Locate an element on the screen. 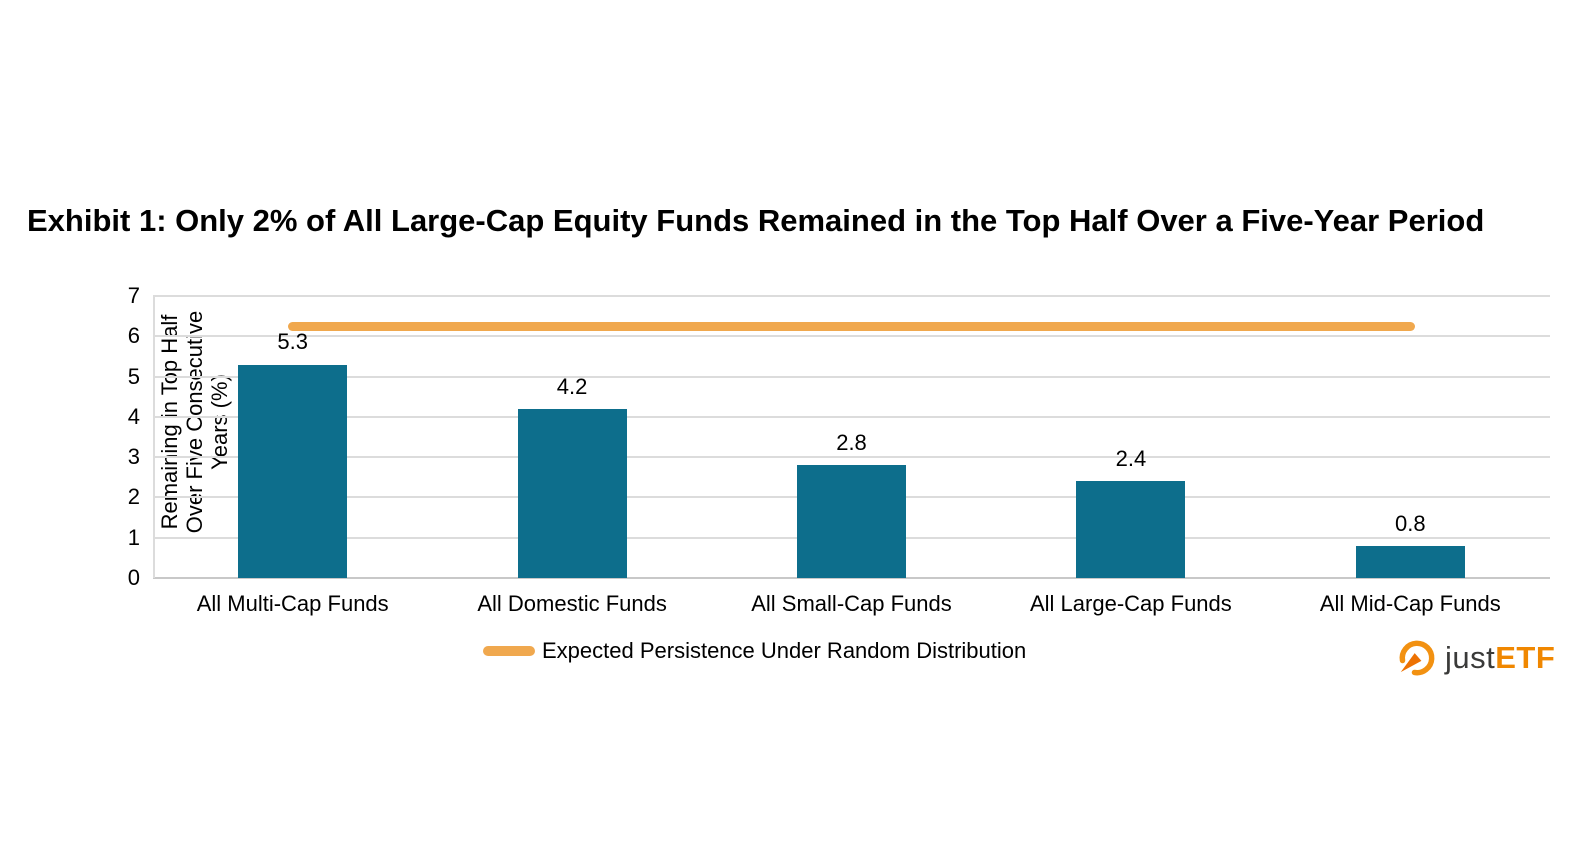 The width and height of the screenshot is (1588, 844). bar-value-label-2: 2.8 is located at coordinates (851, 443).